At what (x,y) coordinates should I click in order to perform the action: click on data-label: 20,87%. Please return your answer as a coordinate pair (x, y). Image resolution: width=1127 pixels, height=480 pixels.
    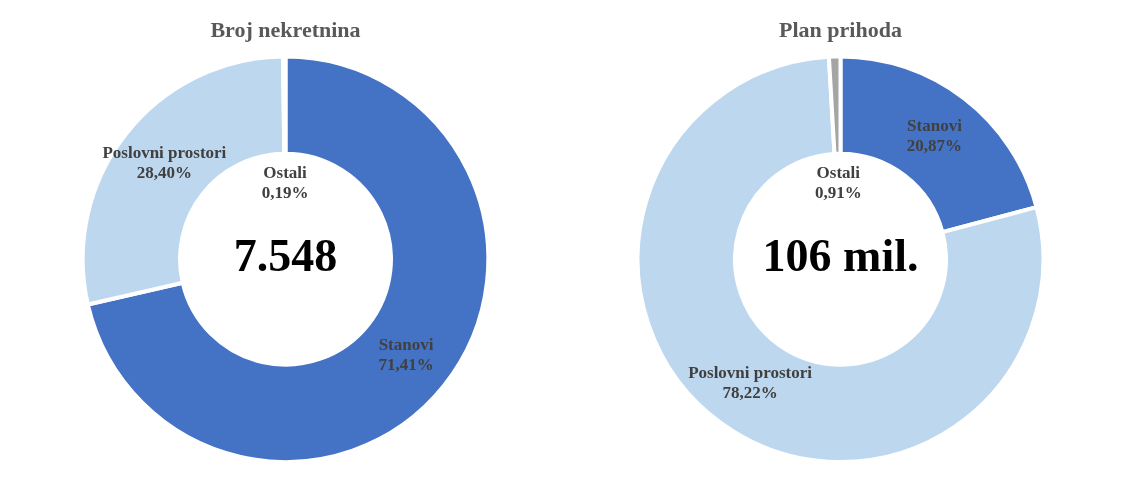
    Looking at the image, I should click on (934, 146).